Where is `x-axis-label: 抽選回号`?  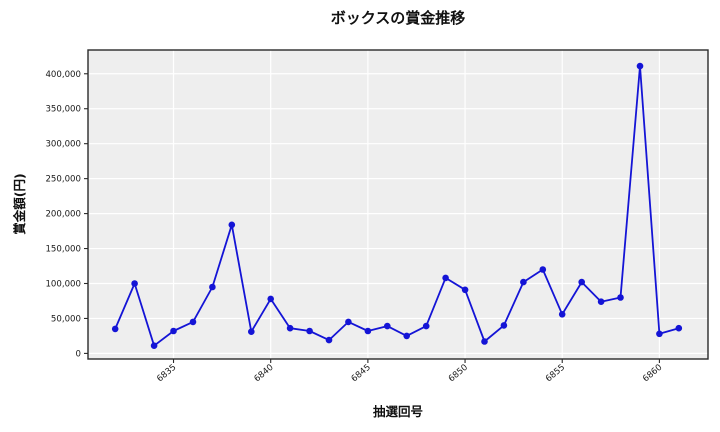 x-axis-label: 抽選回号 is located at coordinates (397, 411).